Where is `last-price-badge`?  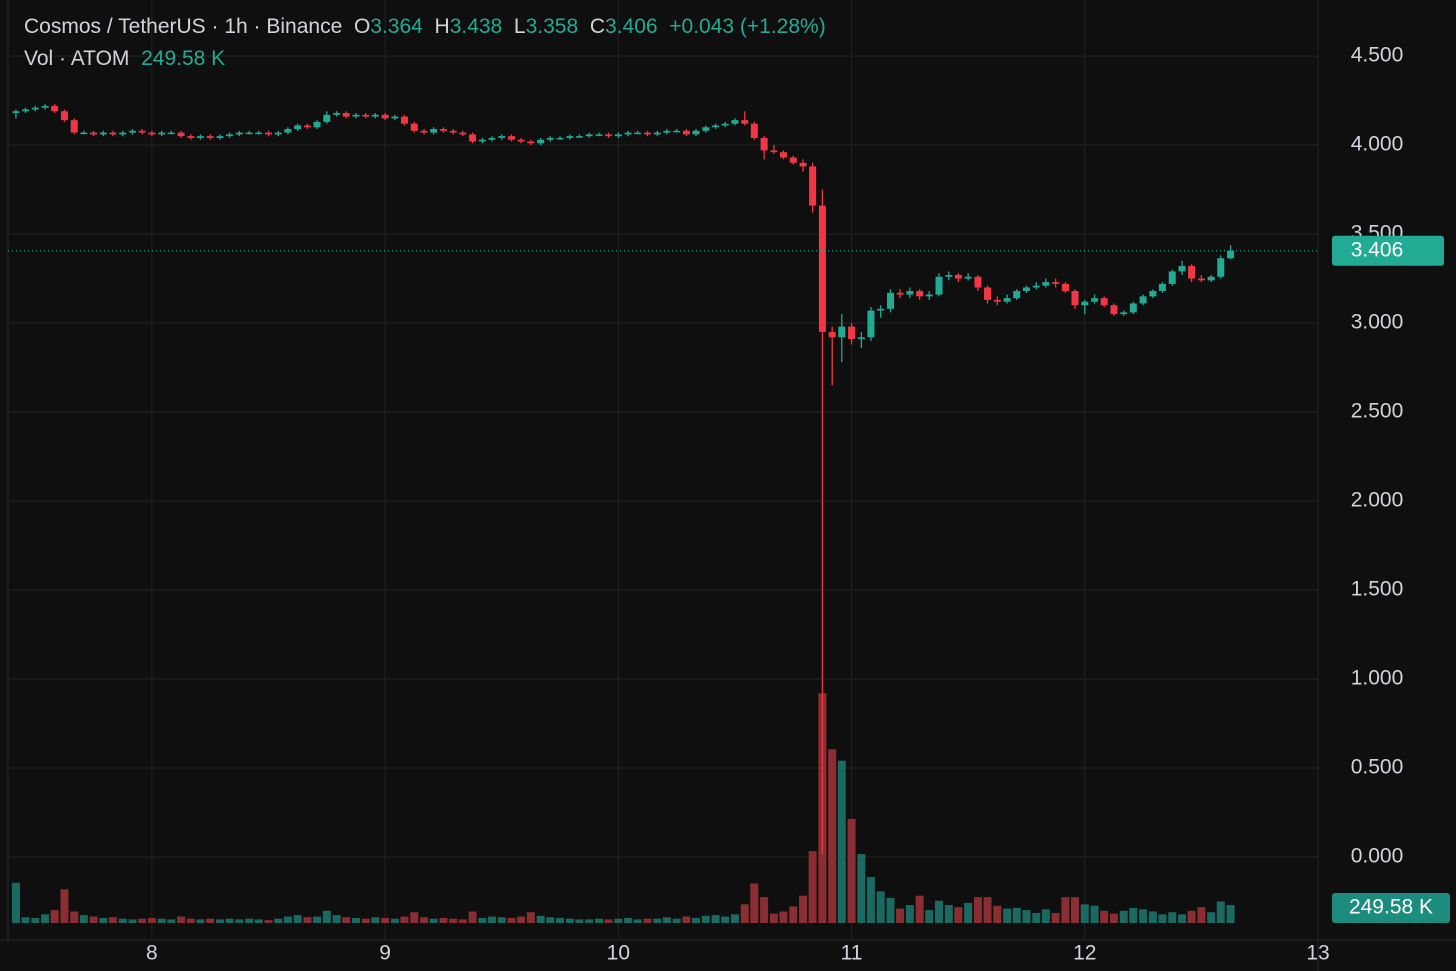
last-price-badge is located at coordinates (1388, 250).